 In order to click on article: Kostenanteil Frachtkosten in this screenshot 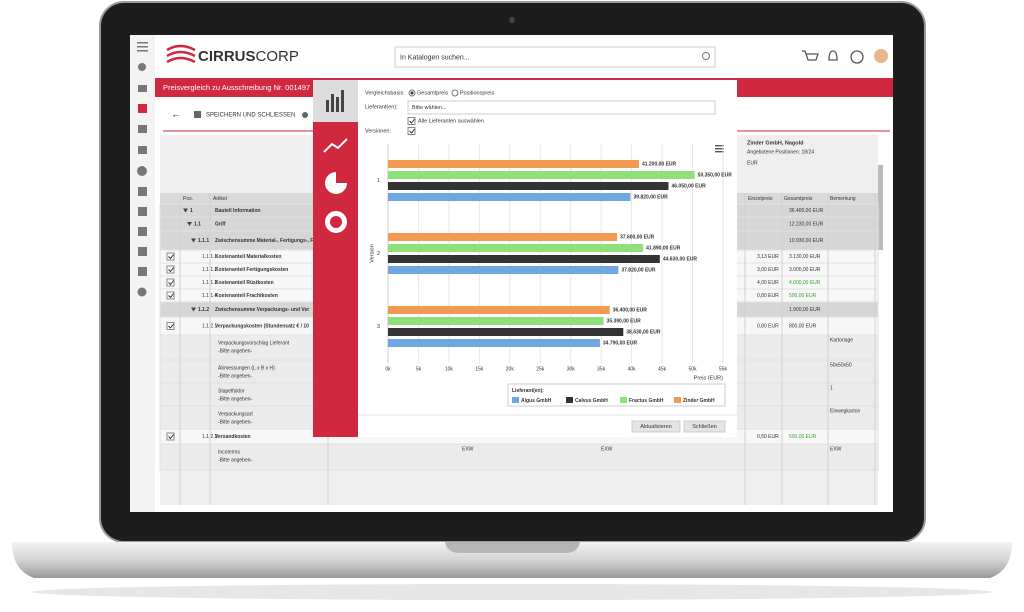, I will do `click(246, 296)`.